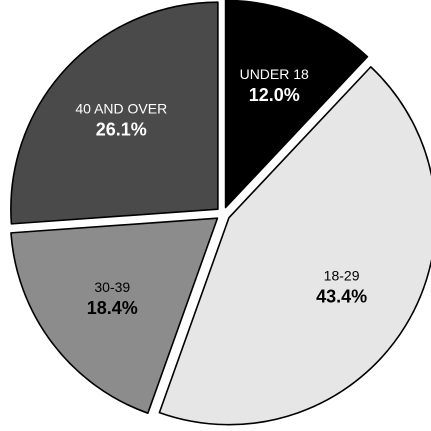 Image resolution: width=431 pixels, height=431 pixels. Describe the element at coordinates (342, 276) in the screenshot. I see `slice-label: 18-29` at that location.